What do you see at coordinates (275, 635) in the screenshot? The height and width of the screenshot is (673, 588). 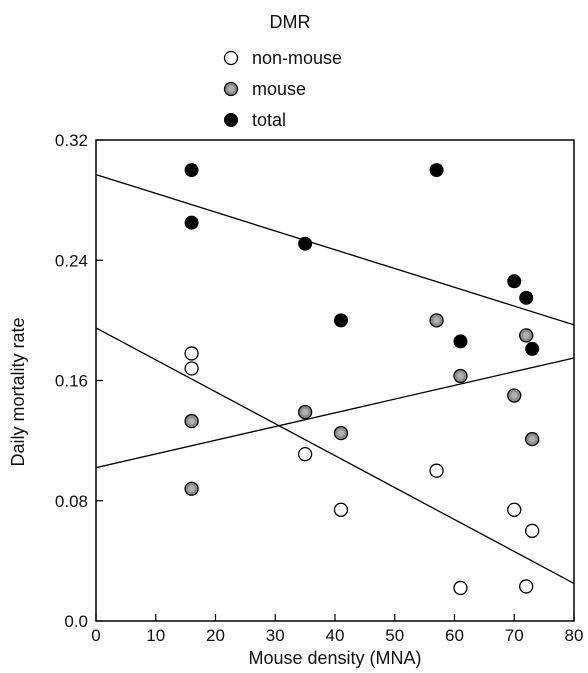 I see `x-tick-label: 30` at bounding box center [275, 635].